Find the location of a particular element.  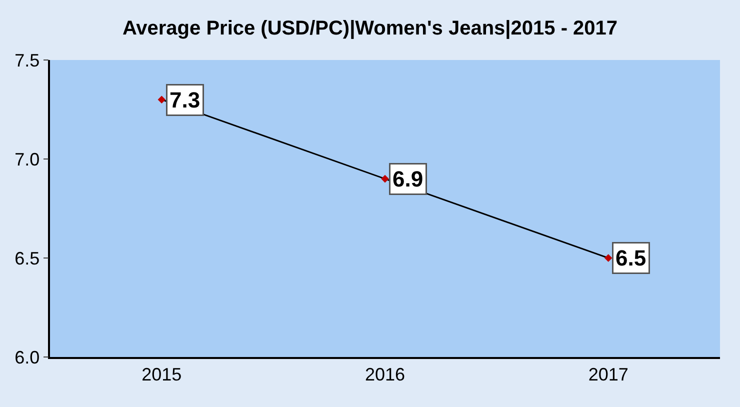

data-label: 6.5 is located at coordinates (631, 258).